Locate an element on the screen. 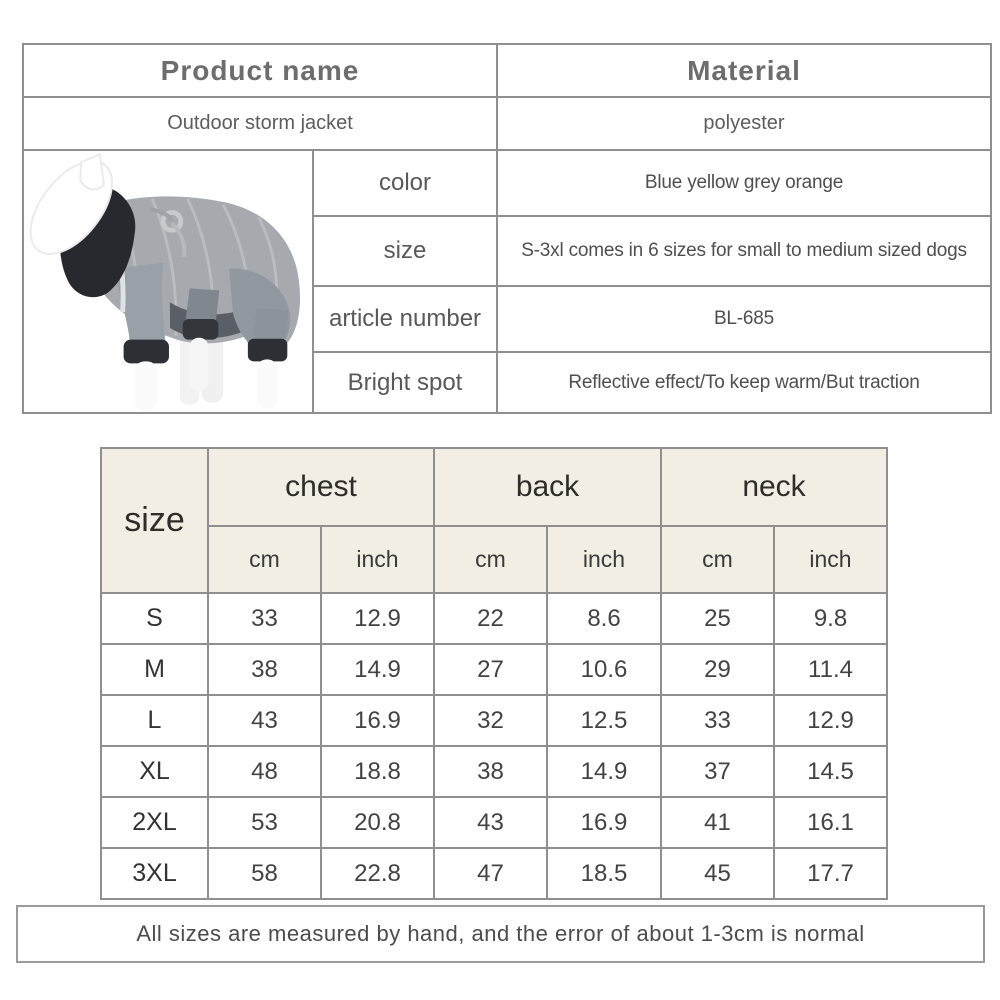 This screenshot has height=1000, width=1000. group-header-chest: chest is located at coordinates (321, 487).